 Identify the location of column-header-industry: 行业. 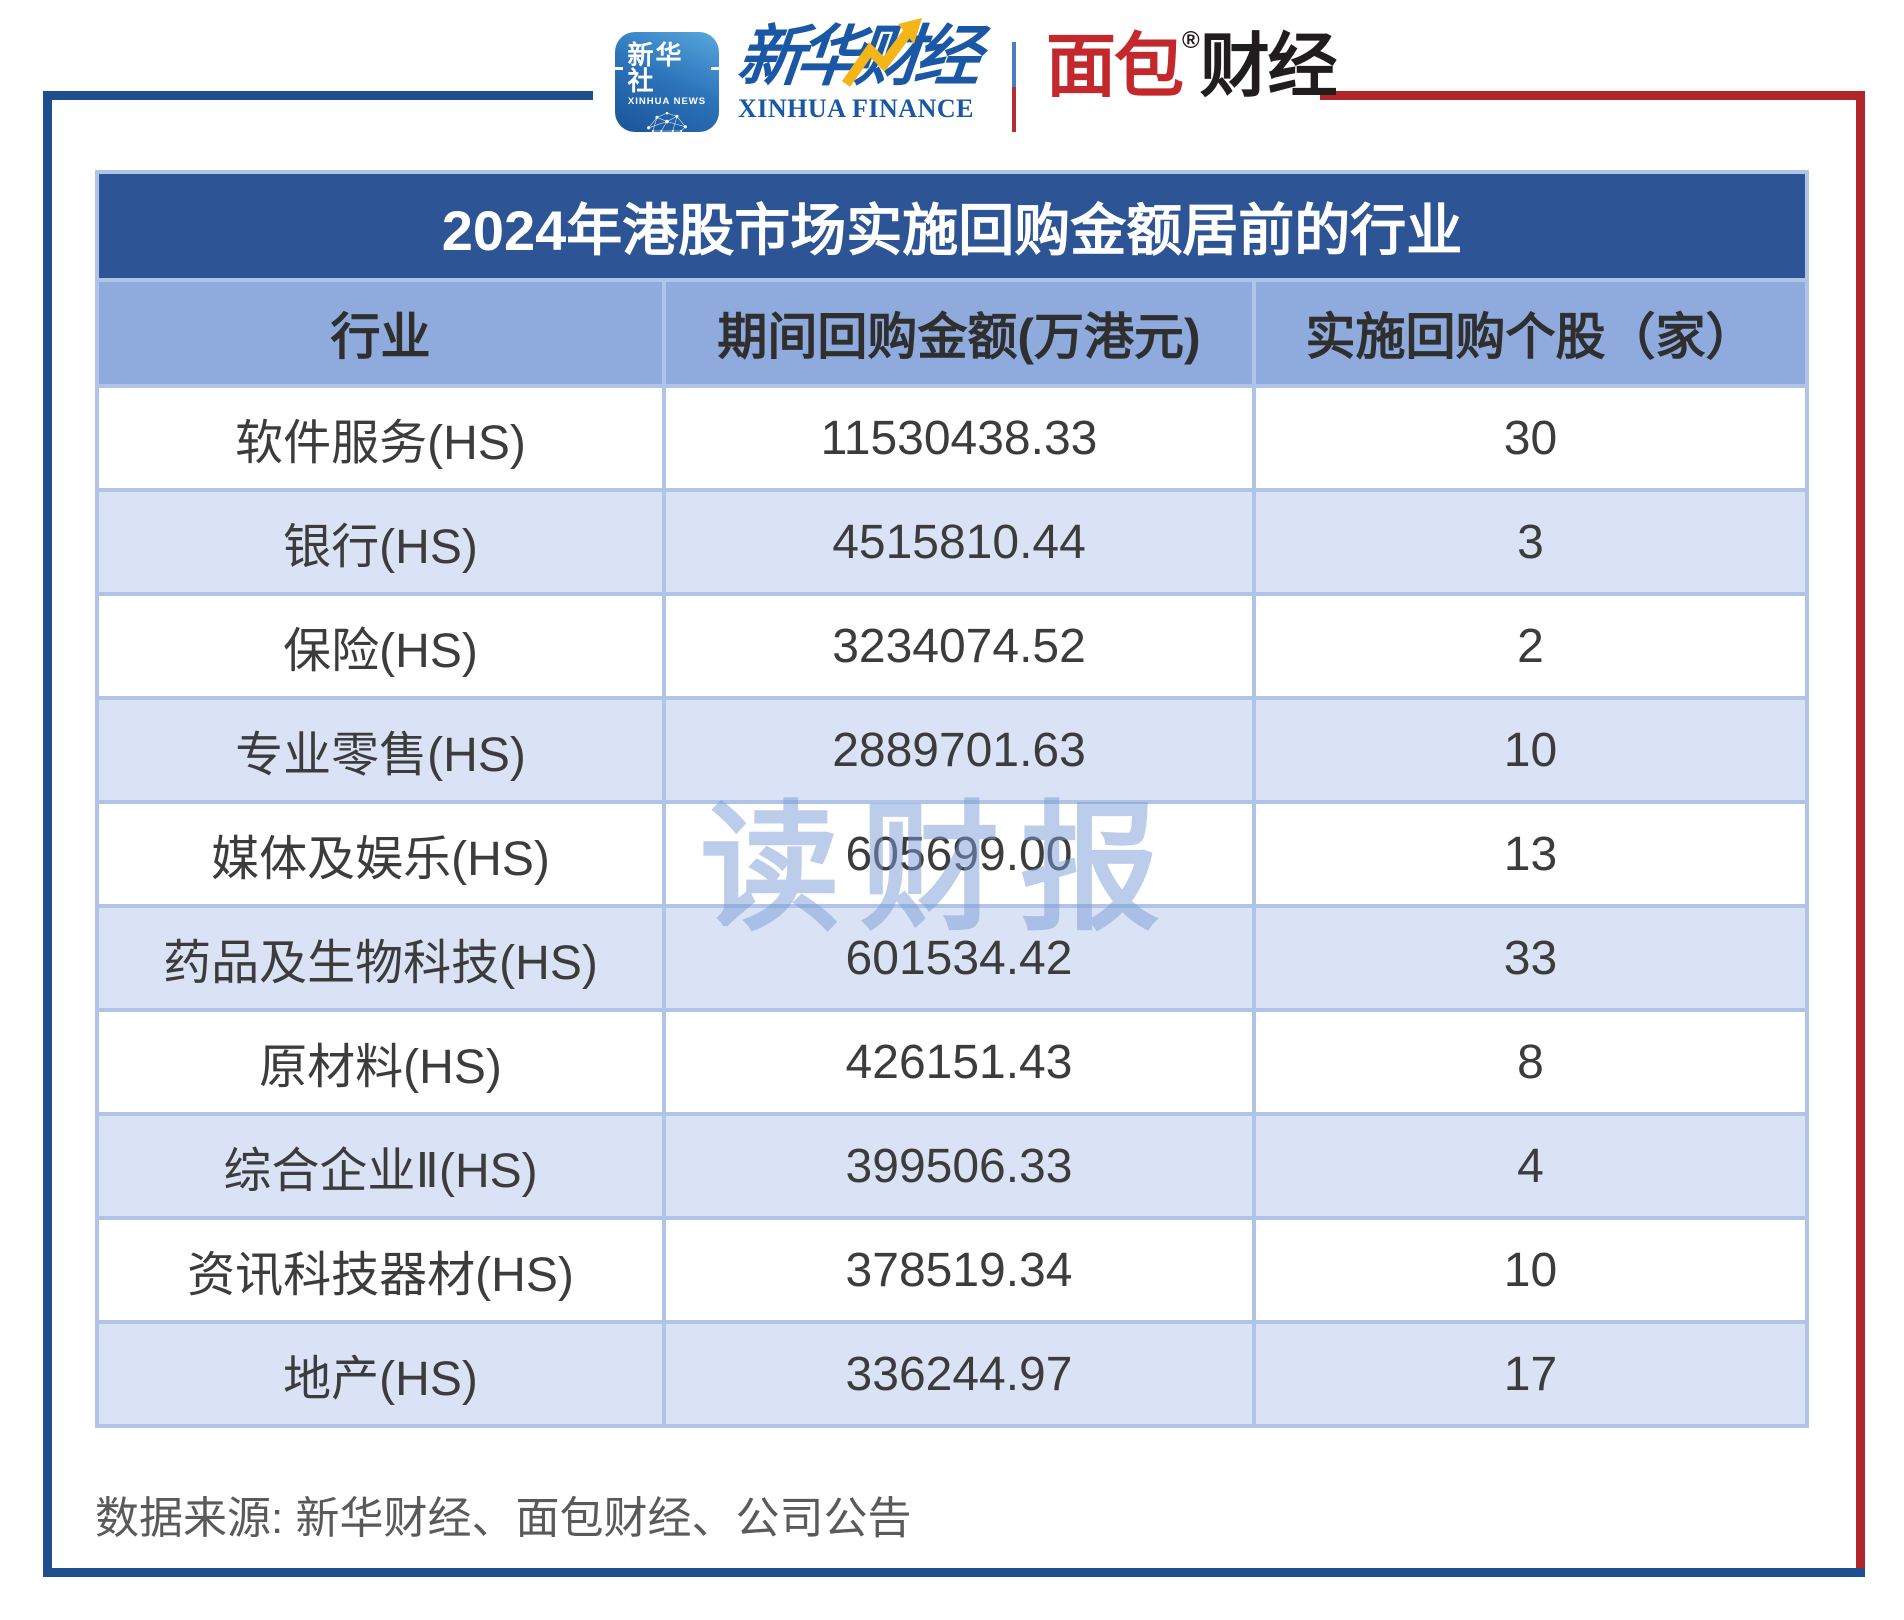
(380, 333).